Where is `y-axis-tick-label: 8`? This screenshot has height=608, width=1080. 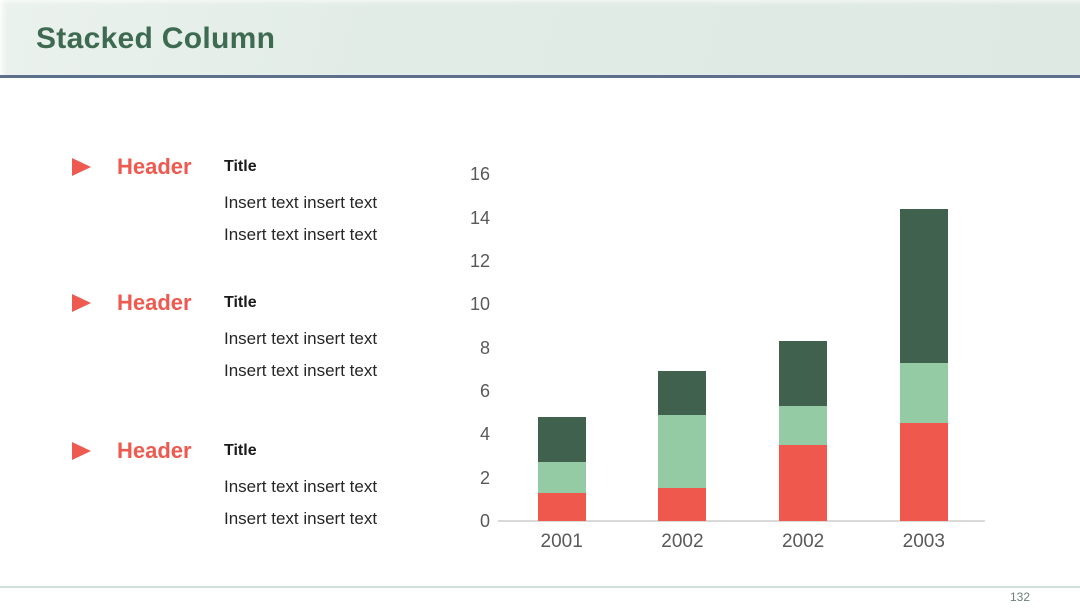
y-axis-tick-label: 8 is located at coordinates (484, 347).